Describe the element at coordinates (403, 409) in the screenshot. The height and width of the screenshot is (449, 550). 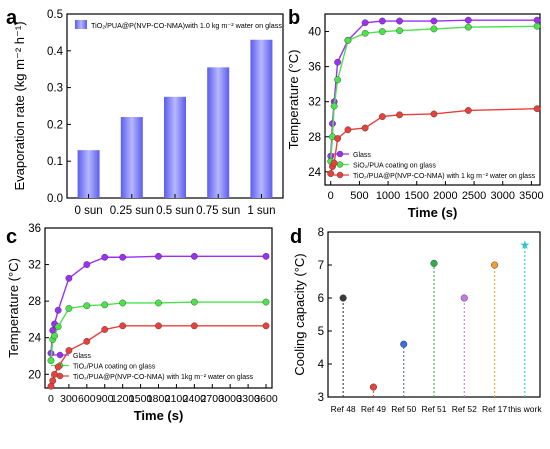
I see `x-tick-label: Ref 50` at that location.